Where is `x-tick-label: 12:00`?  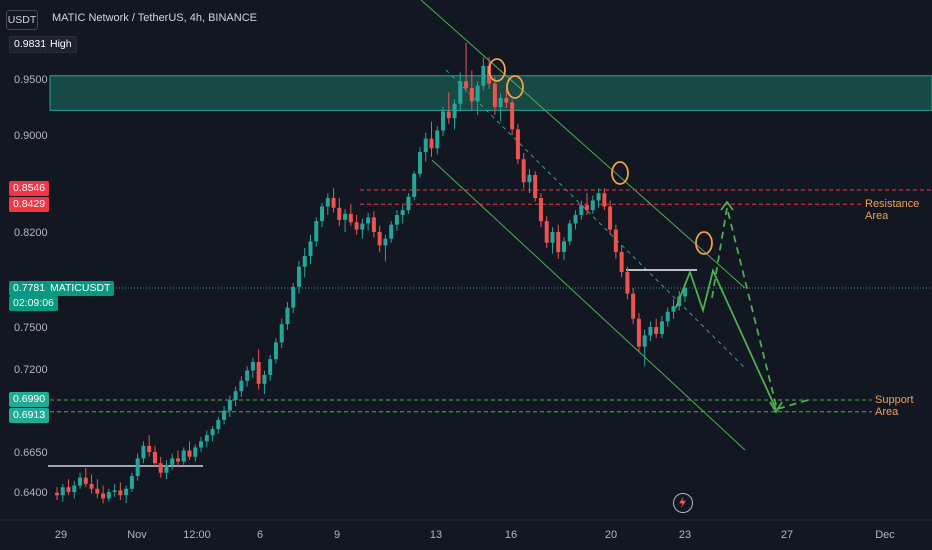 x-tick-label: 12:00 is located at coordinates (197, 535).